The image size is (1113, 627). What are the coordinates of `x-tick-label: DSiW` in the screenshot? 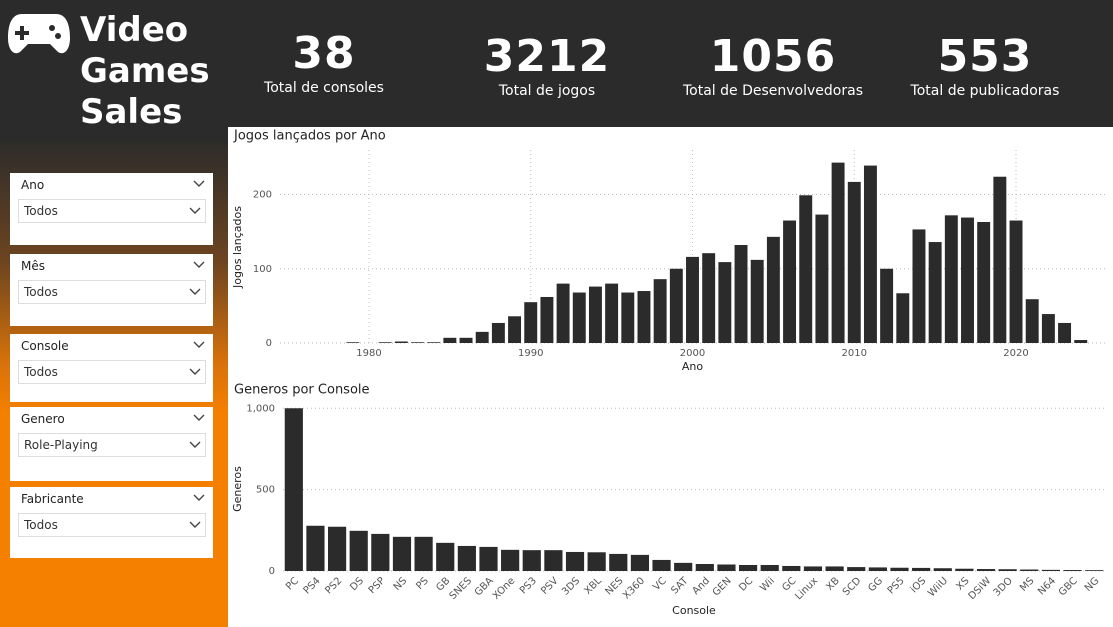 It's located at (980, 588).